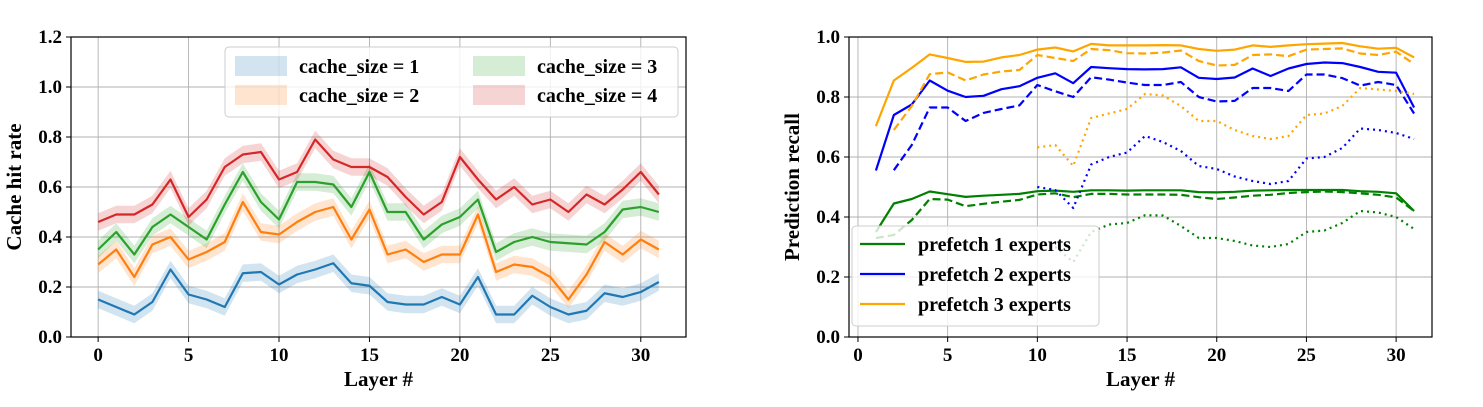 This screenshot has height=407, width=1483. Describe the element at coordinates (994, 275) in the screenshot. I see `legend-label: prefetch 2 experts` at that location.